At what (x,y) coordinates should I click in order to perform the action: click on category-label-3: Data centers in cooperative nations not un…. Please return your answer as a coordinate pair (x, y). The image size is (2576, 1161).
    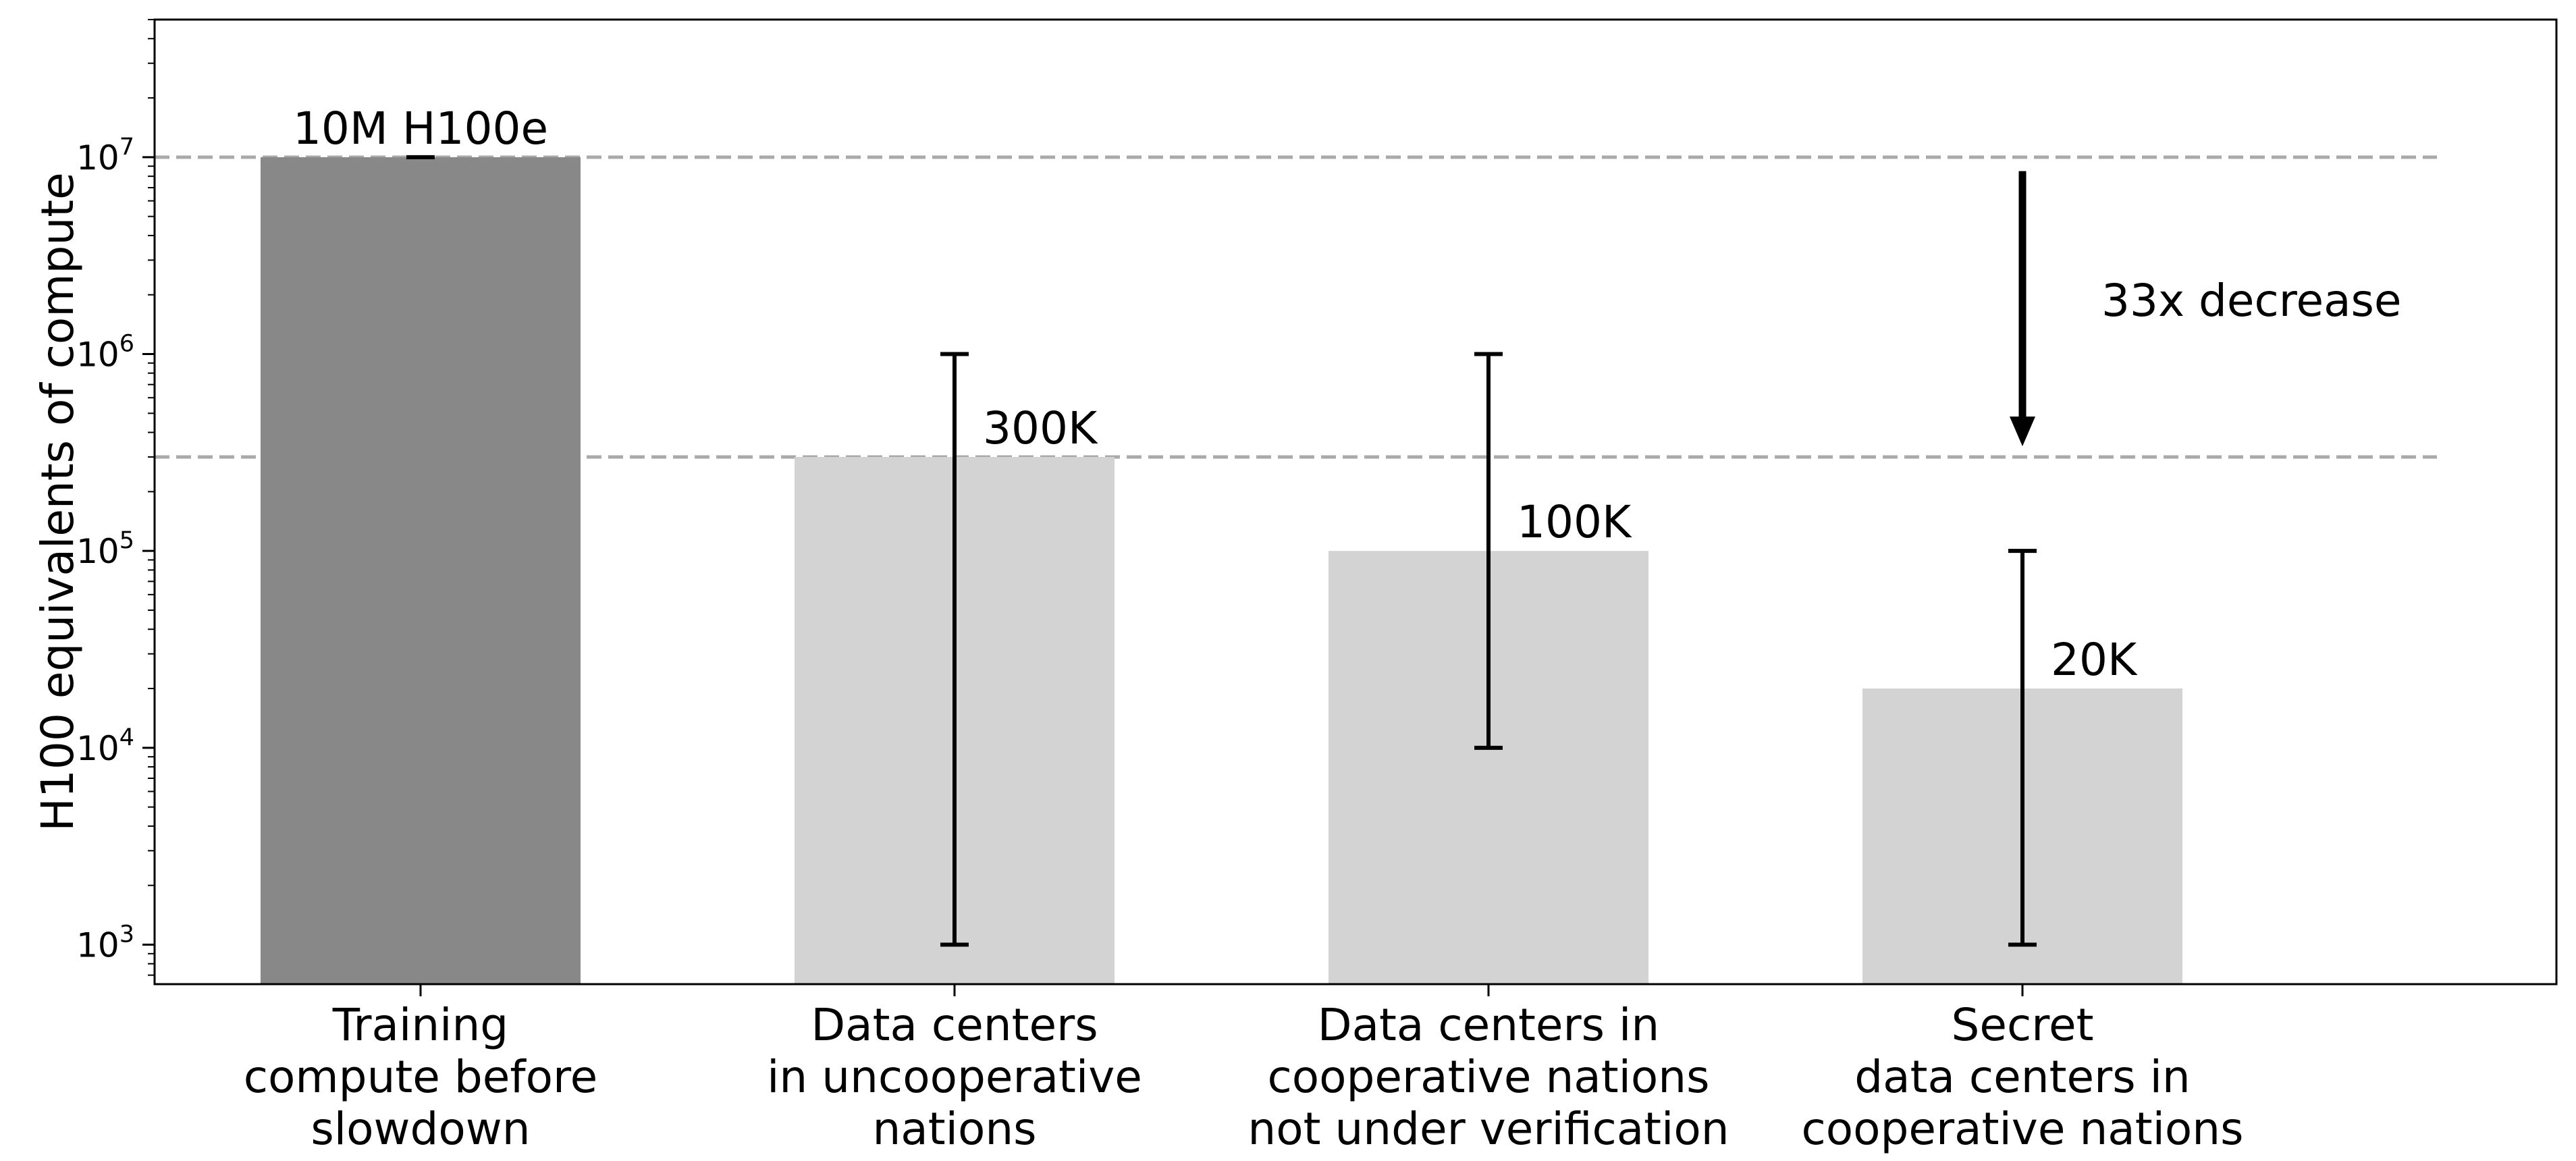
    Looking at the image, I should click on (1488, 1077).